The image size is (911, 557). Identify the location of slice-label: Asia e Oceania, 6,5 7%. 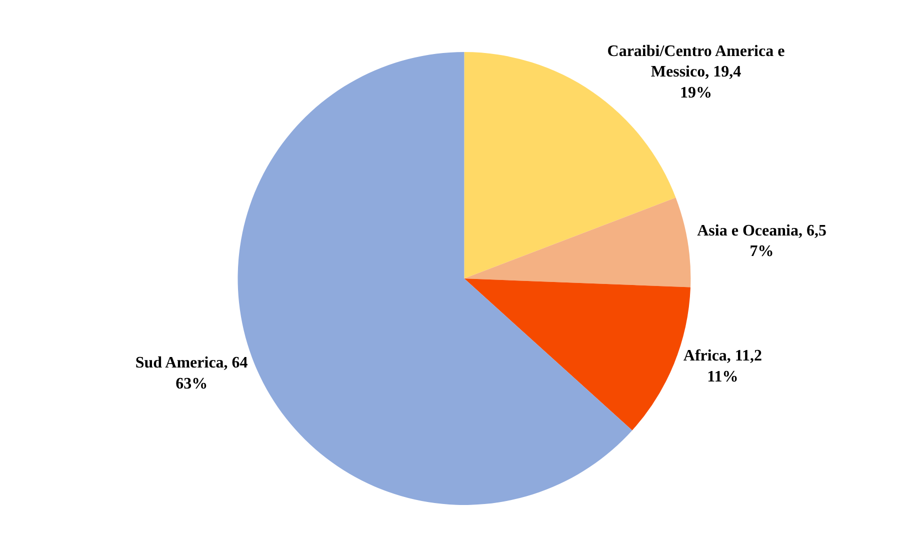
(761, 241).